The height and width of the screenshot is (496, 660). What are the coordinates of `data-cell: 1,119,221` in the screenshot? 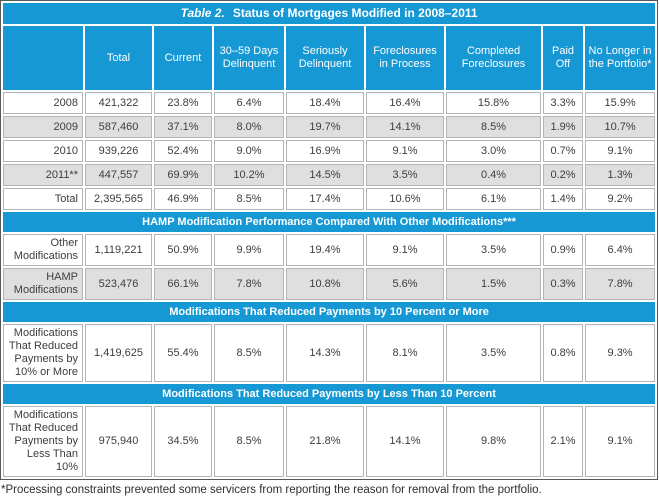 It's located at (118, 250).